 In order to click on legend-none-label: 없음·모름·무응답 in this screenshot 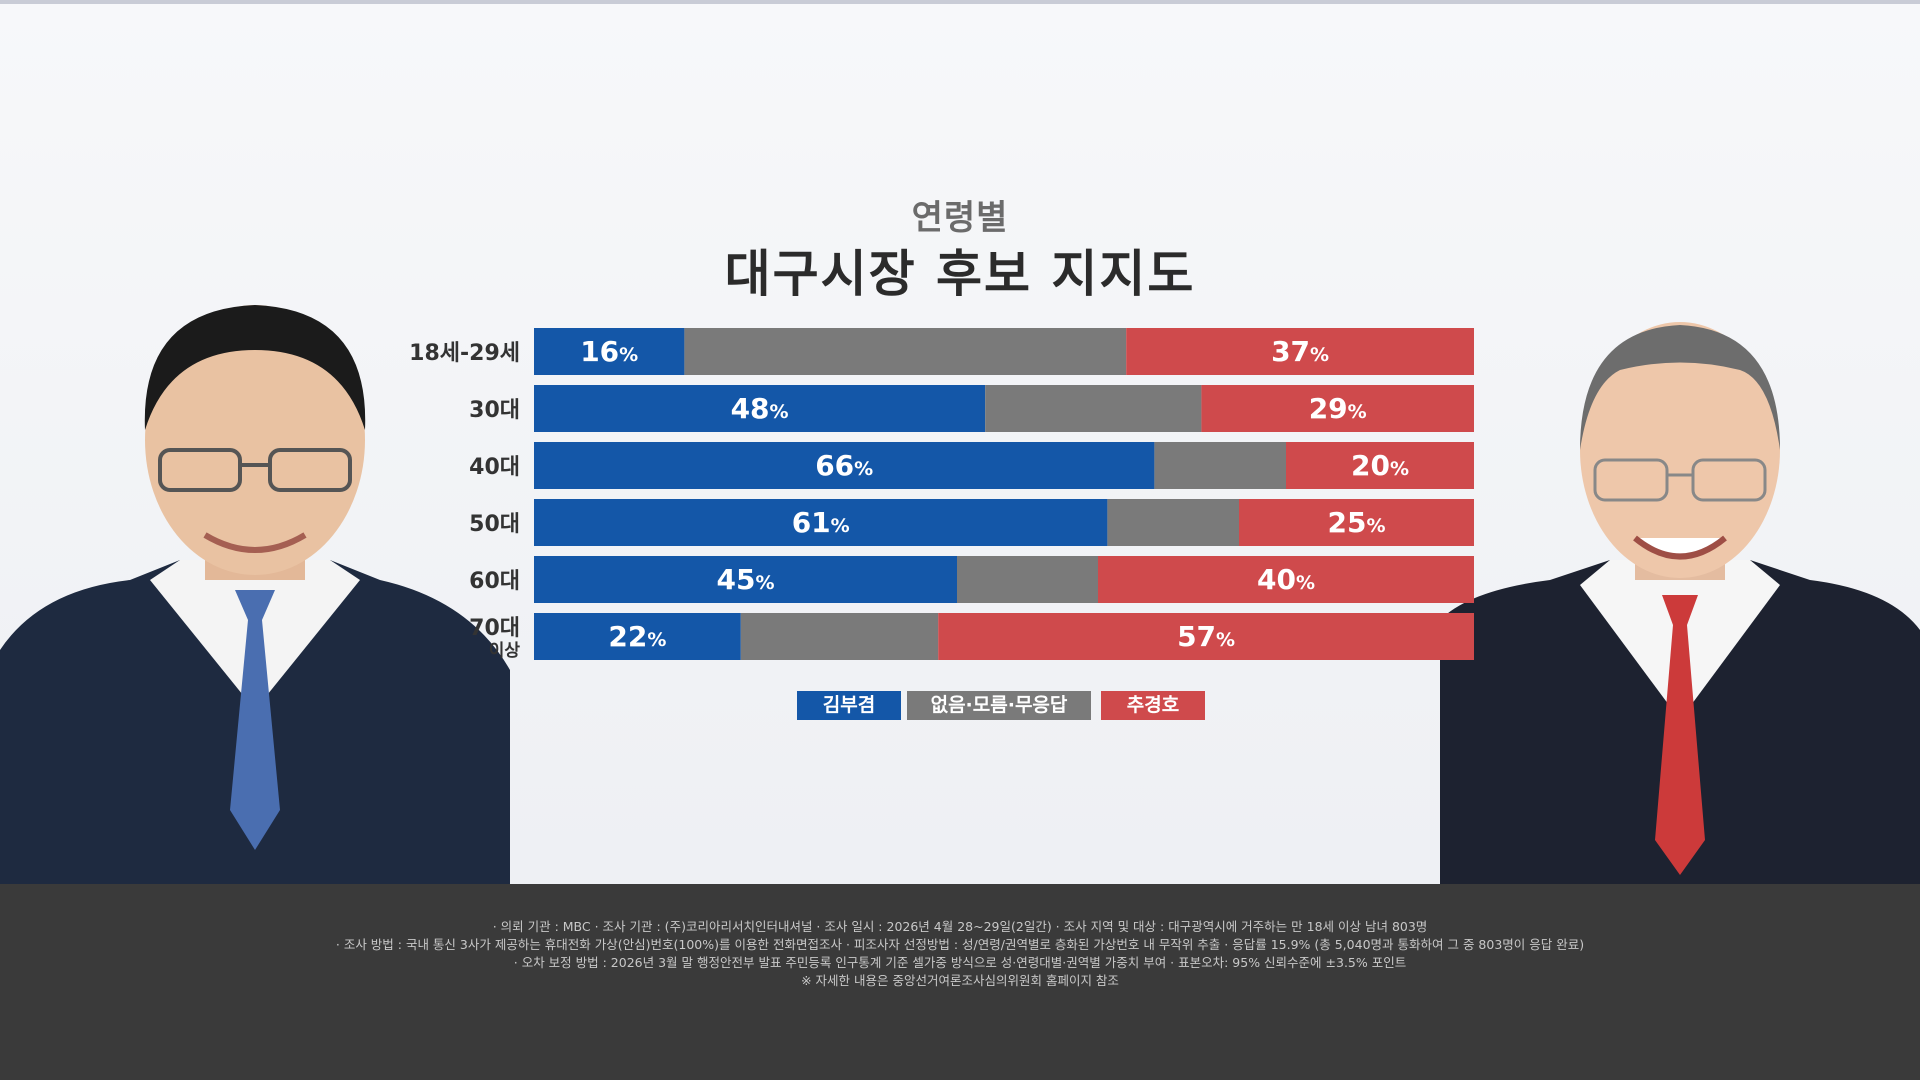, I will do `click(999, 705)`.